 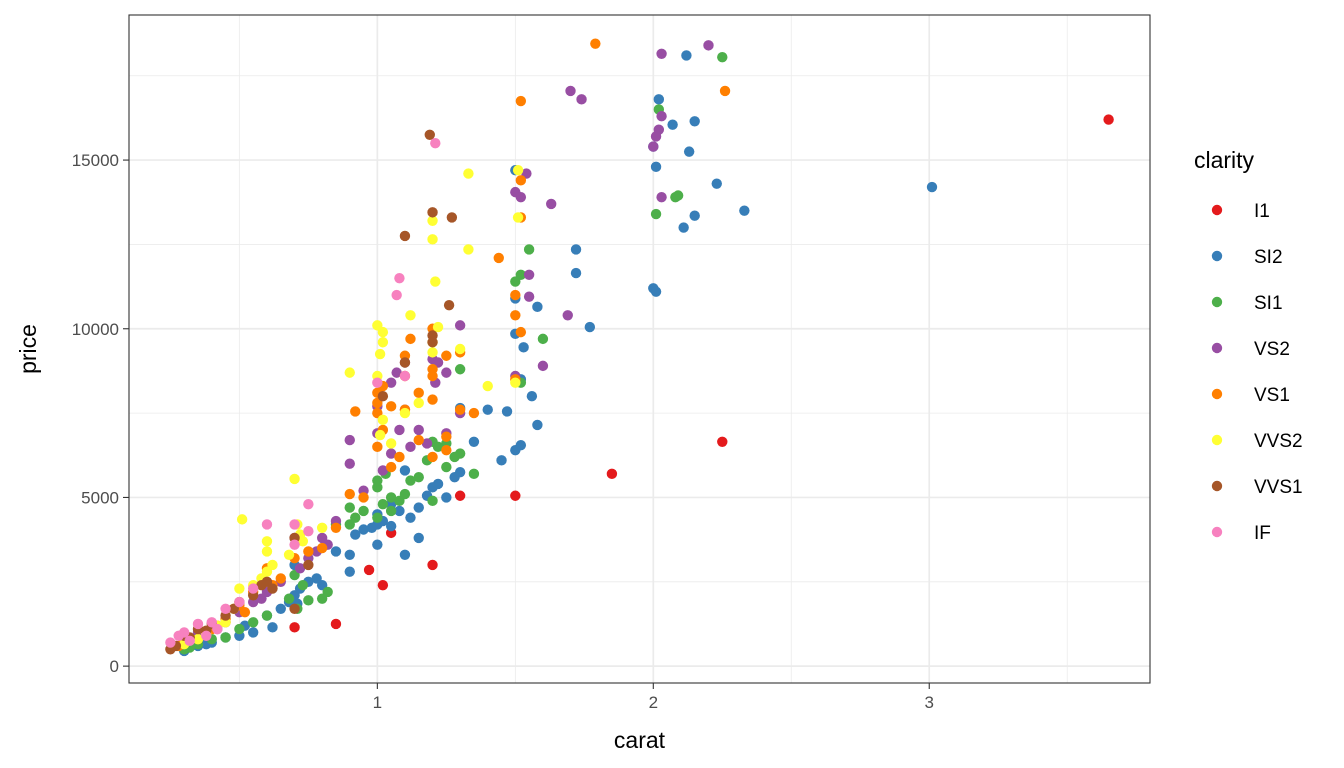 What do you see at coordinates (1257, 372) in the screenshot?
I see `legend-items: I1 SI2 SI1 VS2 VS1 VVS2 VVS1 IF` at bounding box center [1257, 372].